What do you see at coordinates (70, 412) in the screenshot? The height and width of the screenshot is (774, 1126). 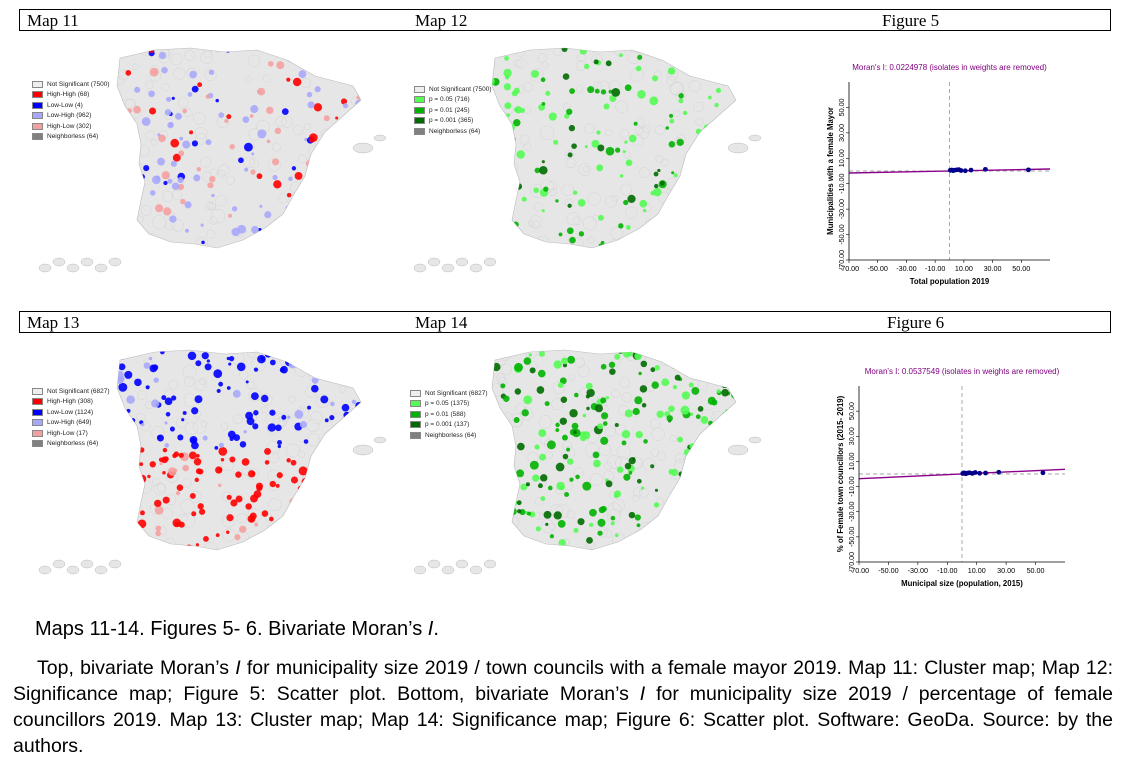 I see `legend-label: Low-Low (1124)` at bounding box center [70, 412].